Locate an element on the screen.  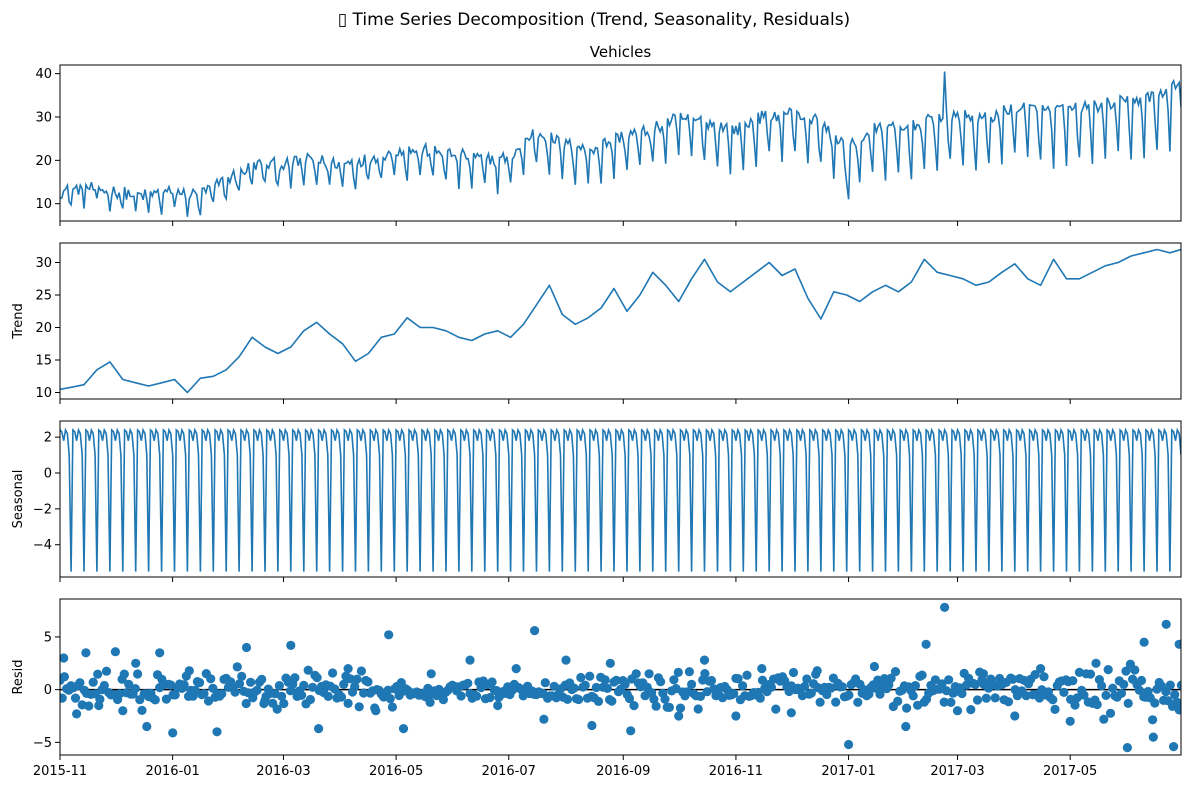
y-tick-label: 2 is located at coordinates (48, 438).